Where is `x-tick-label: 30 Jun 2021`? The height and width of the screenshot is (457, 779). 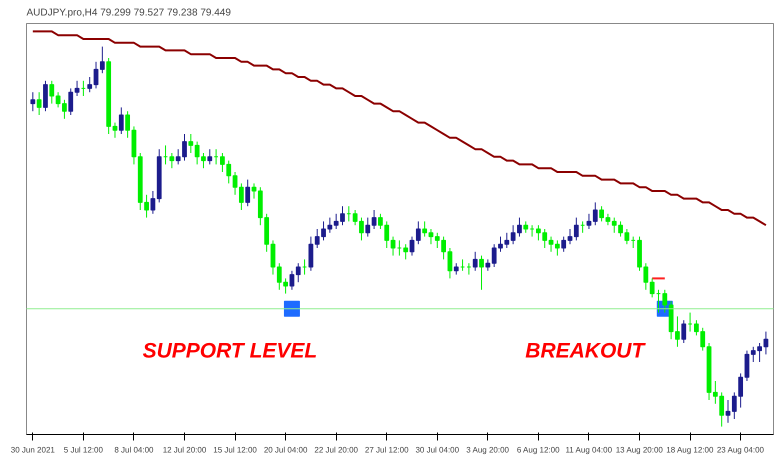
x-tick-label: 30 Jun 2021 is located at coordinates (33, 450).